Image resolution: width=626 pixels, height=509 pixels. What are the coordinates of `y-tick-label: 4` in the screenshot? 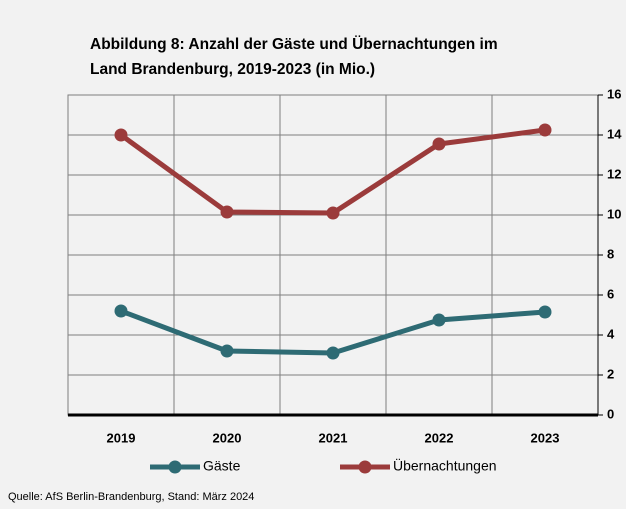 It's located at (611, 333).